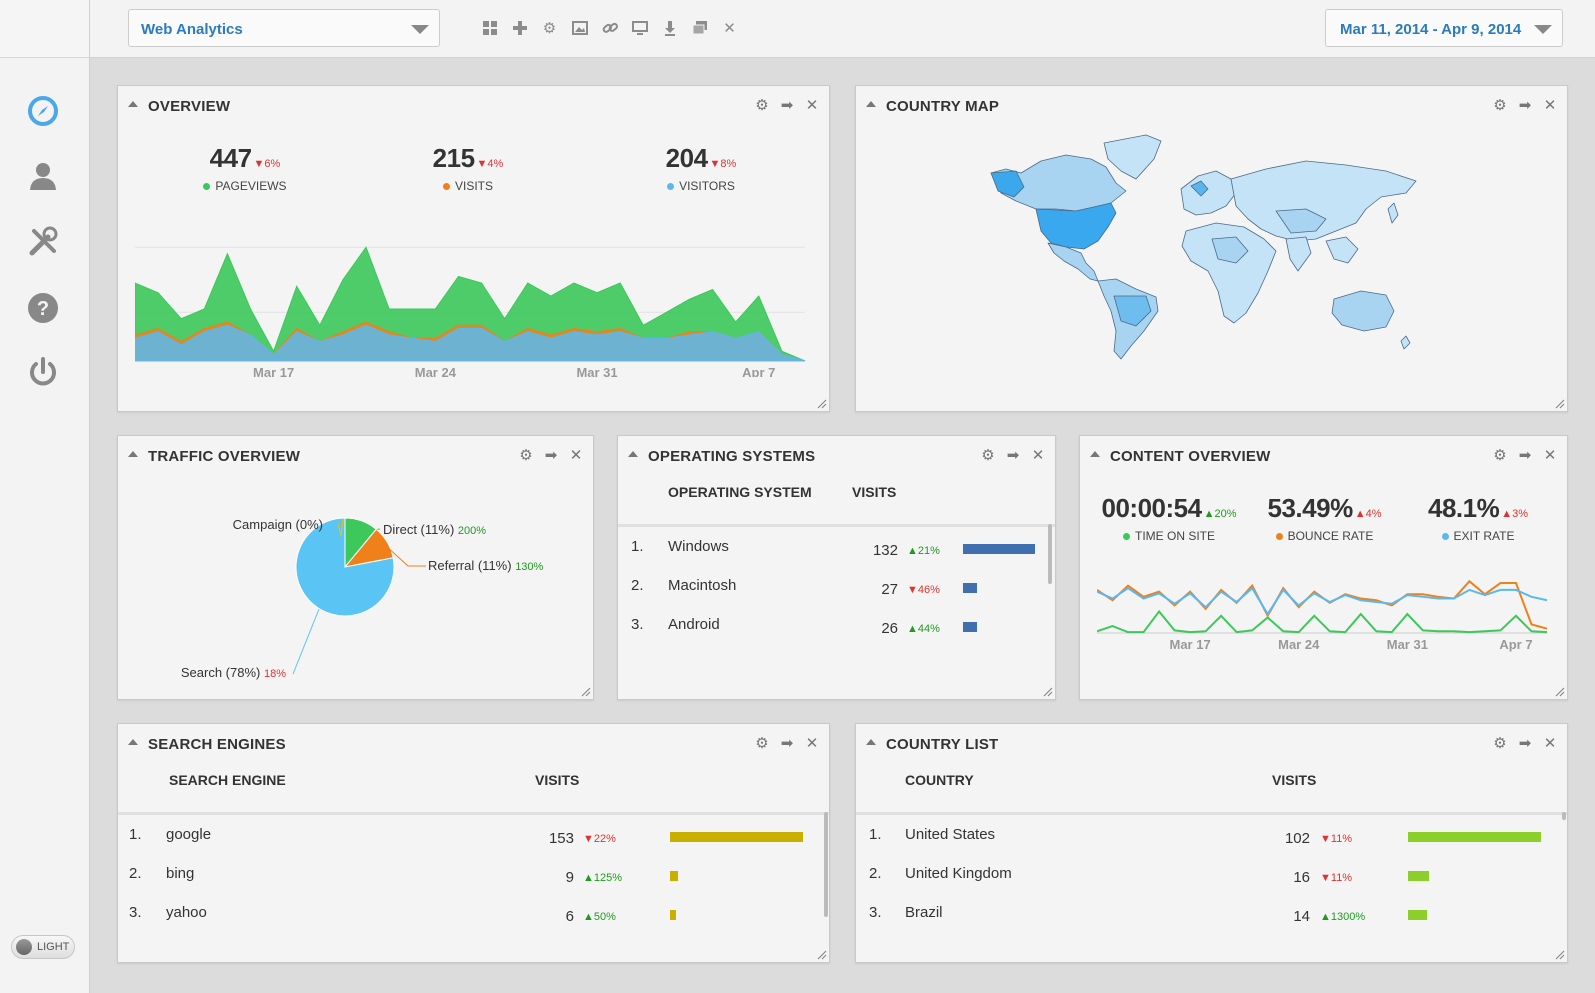 The image size is (1595, 993). I want to click on monitor-icon, so click(639, 27).